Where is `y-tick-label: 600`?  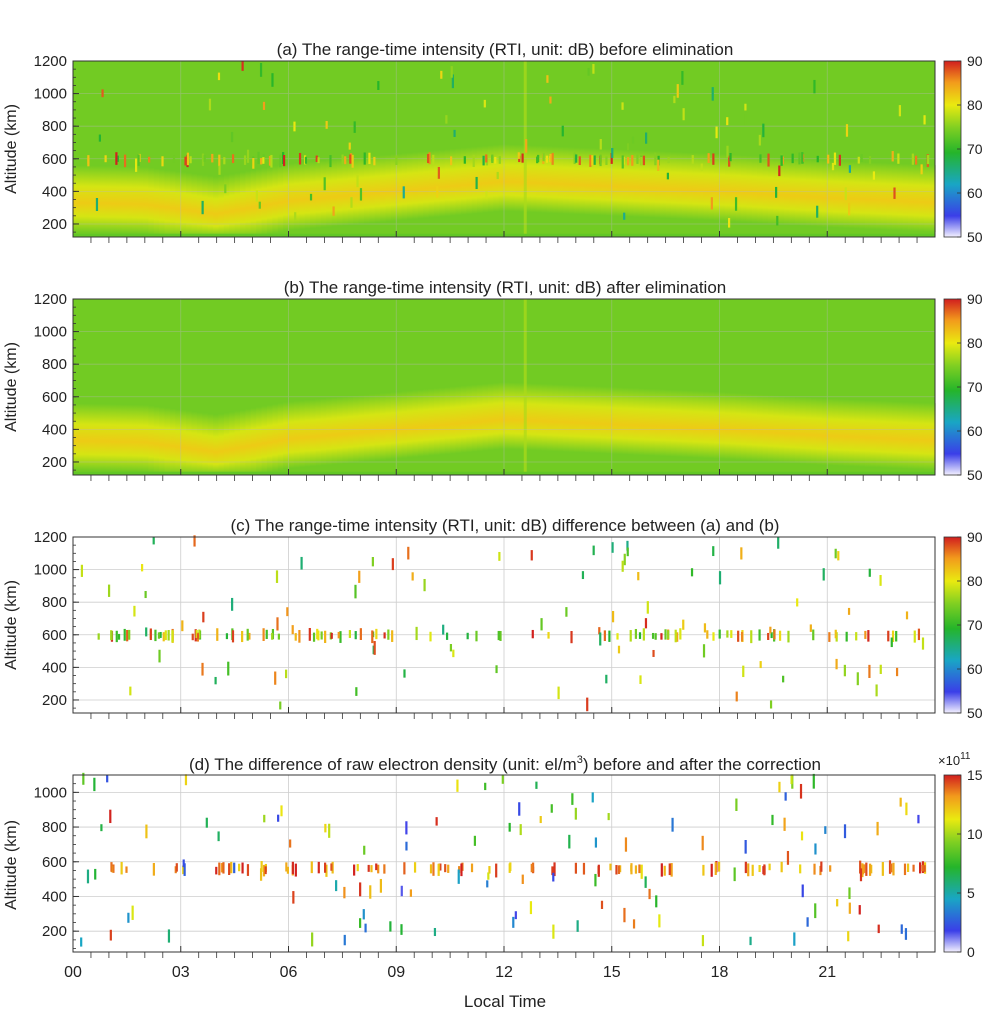
y-tick-label: 600 is located at coordinates (54, 397).